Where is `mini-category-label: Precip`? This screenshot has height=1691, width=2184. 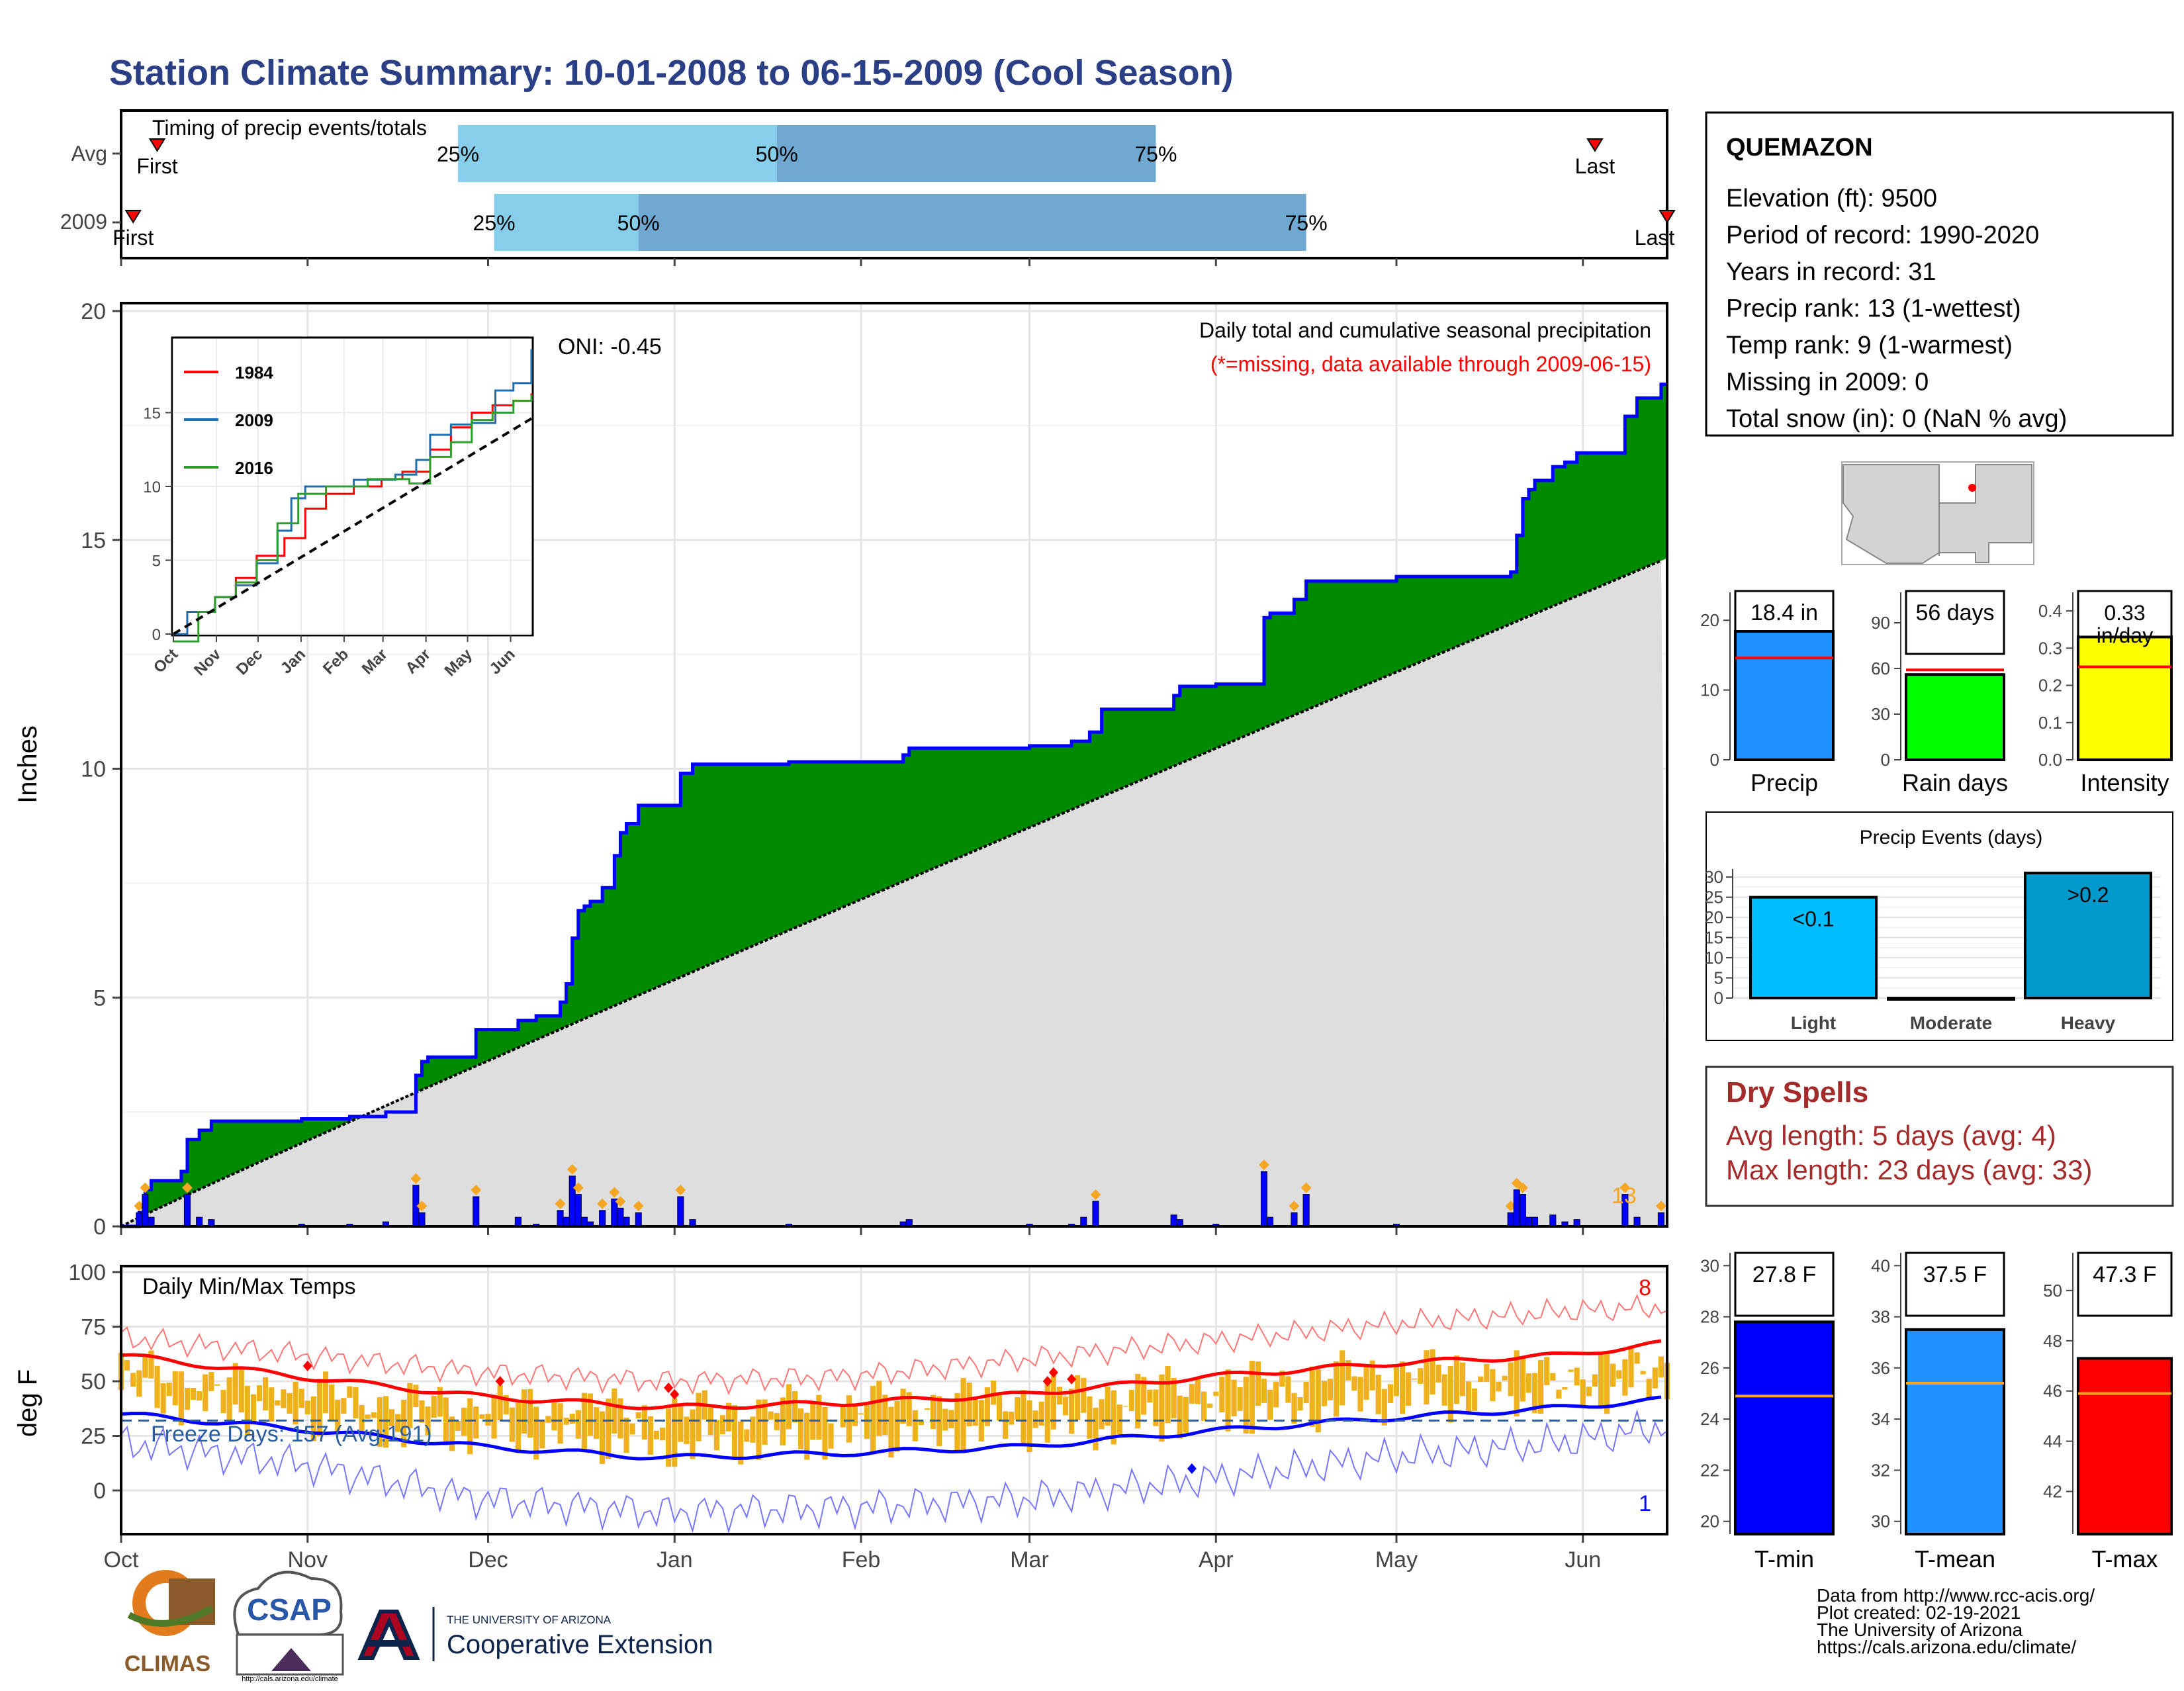 mini-category-label: Precip is located at coordinates (1784, 783).